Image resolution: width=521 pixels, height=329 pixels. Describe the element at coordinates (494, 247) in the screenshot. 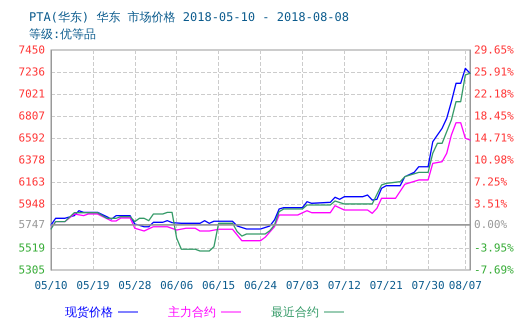

I see `y2-tick-label: -3.95%` at that location.